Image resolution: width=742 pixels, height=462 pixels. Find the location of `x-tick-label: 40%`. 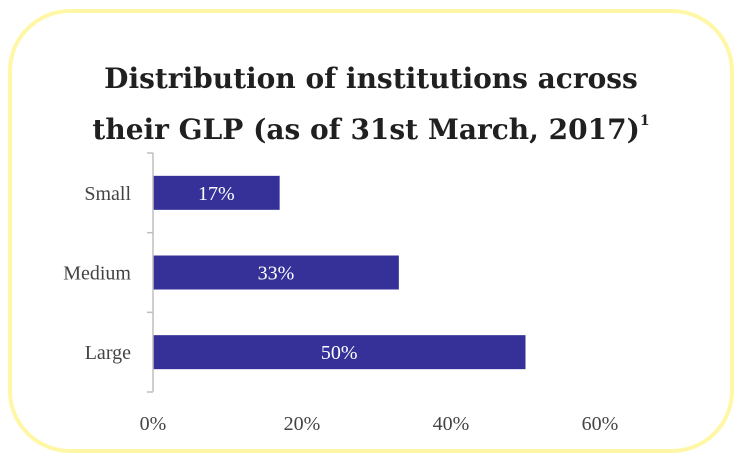

x-tick-label: 40% is located at coordinates (451, 424).